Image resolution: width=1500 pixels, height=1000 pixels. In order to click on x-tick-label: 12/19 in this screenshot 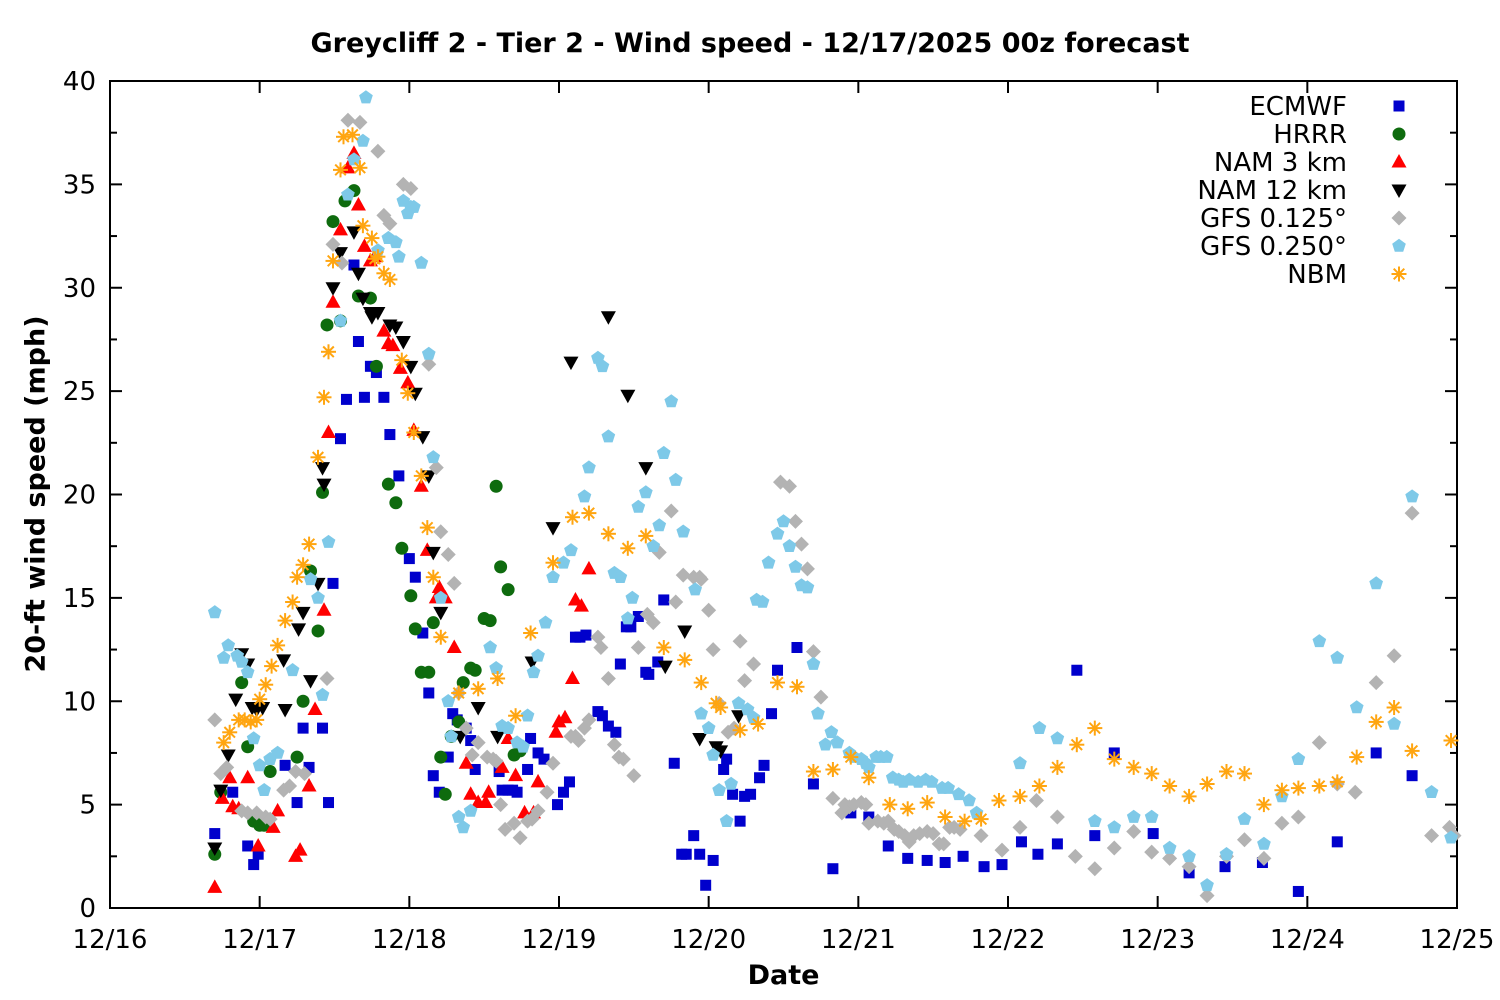, I will do `click(559, 940)`.